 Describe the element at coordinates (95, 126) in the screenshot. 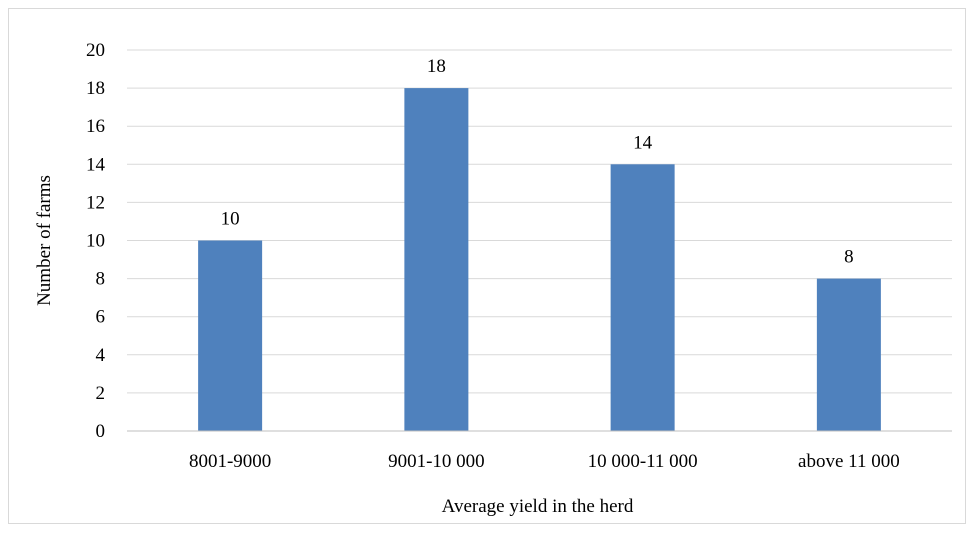

I see `y-tick-label: 16` at that location.